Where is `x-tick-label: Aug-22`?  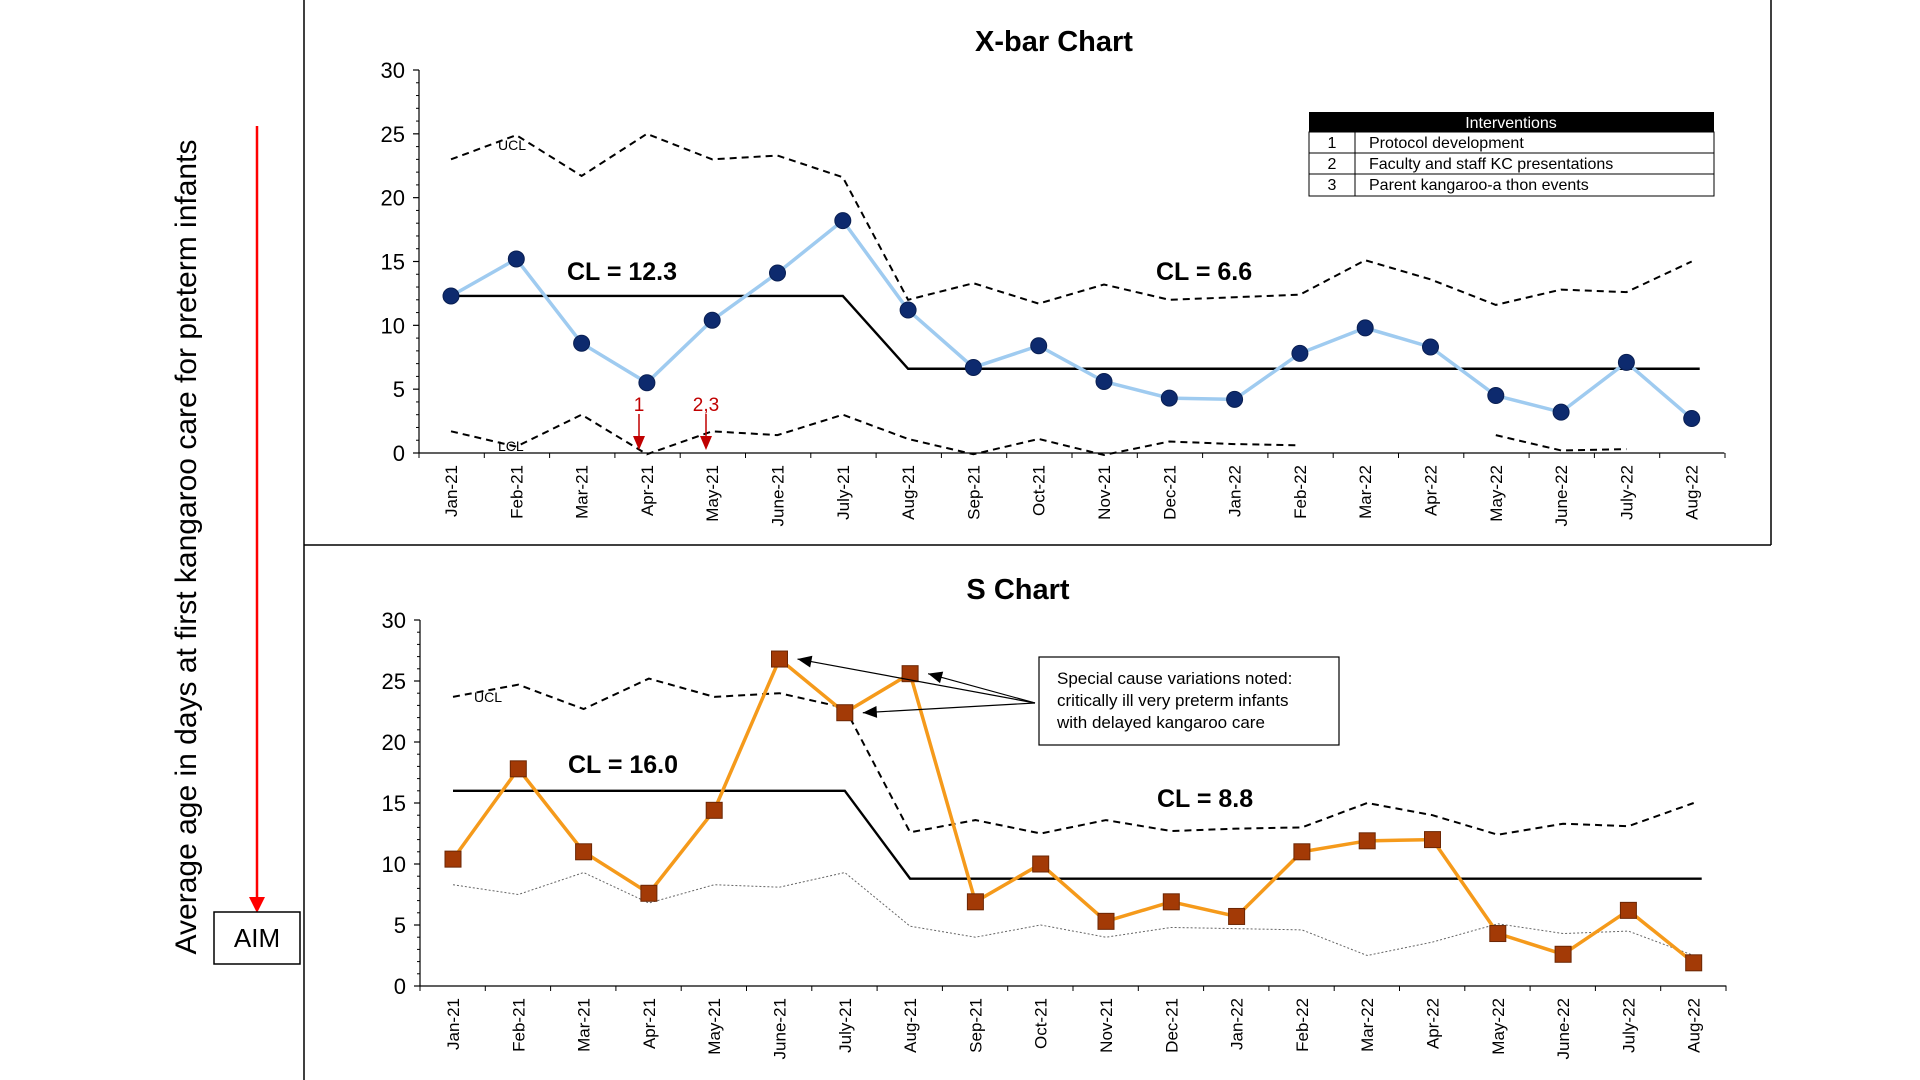 x-tick-label: Aug-22 is located at coordinates (1692, 492).